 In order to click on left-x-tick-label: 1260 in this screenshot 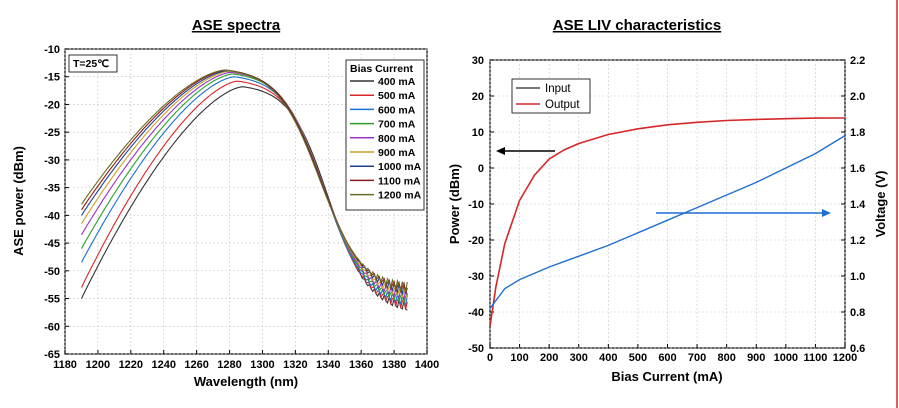, I will do `click(196, 365)`.